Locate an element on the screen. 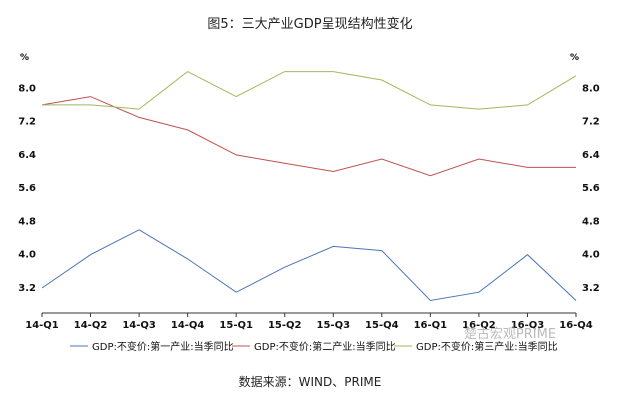 The height and width of the screenshot is (400, 620). legend-label: GDP:不变价:第三产业:当季同比 is located at coordinates (487, 346).